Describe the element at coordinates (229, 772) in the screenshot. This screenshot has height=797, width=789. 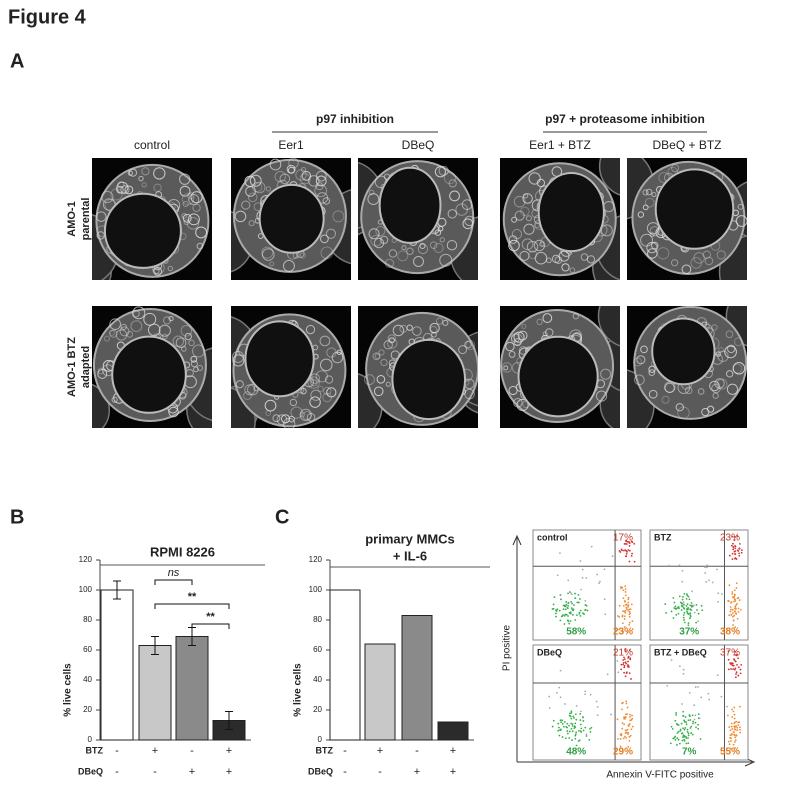
I see `condition-mark: +` at that location.